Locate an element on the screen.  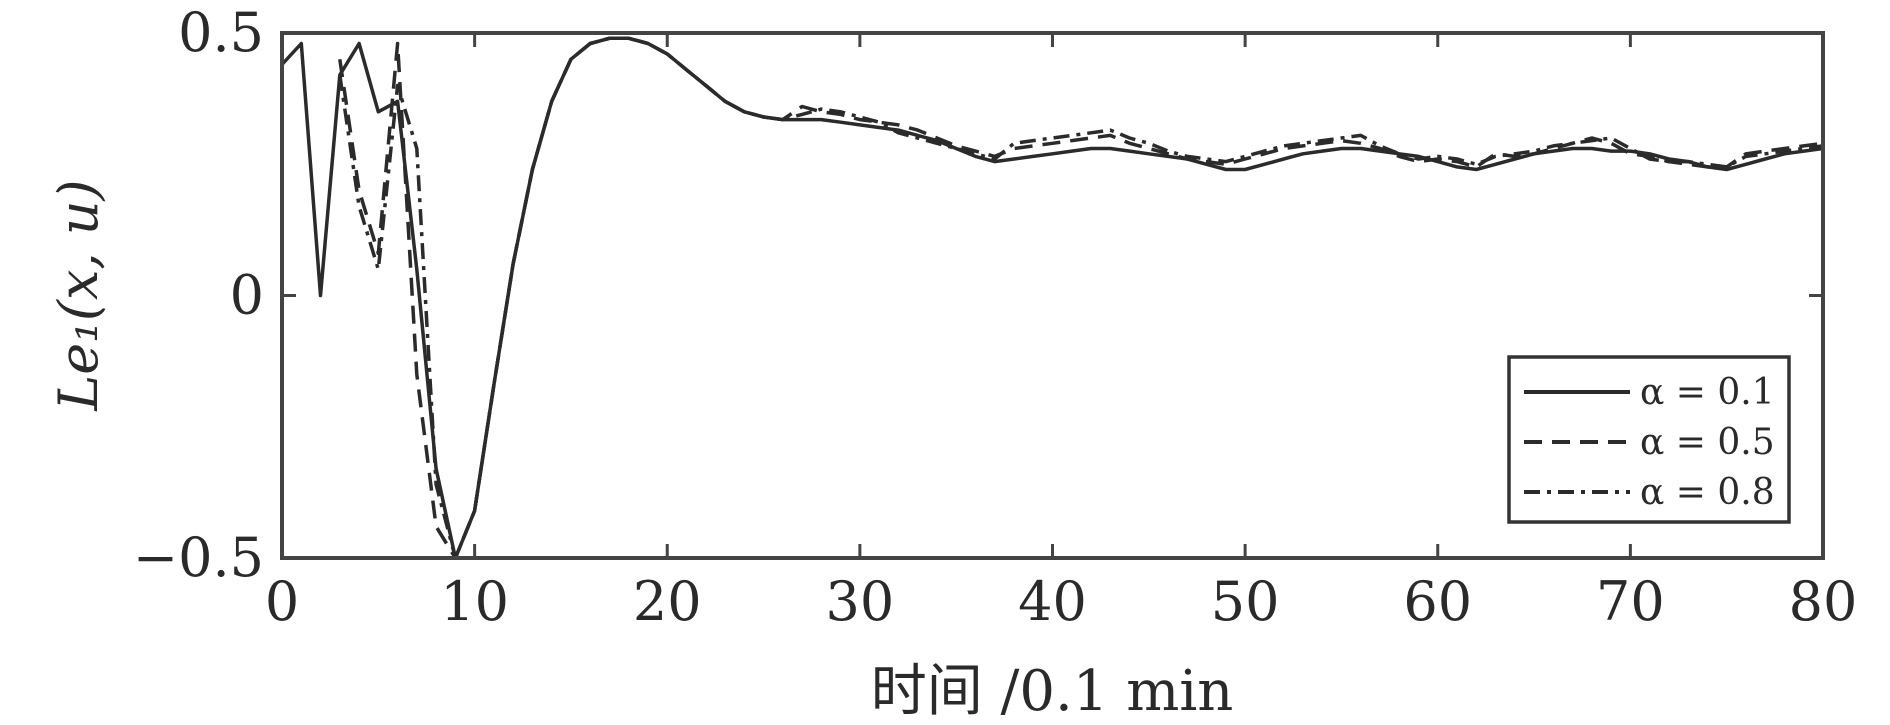
x-tick-label-2: 20 is located at coordinates (667, 601).